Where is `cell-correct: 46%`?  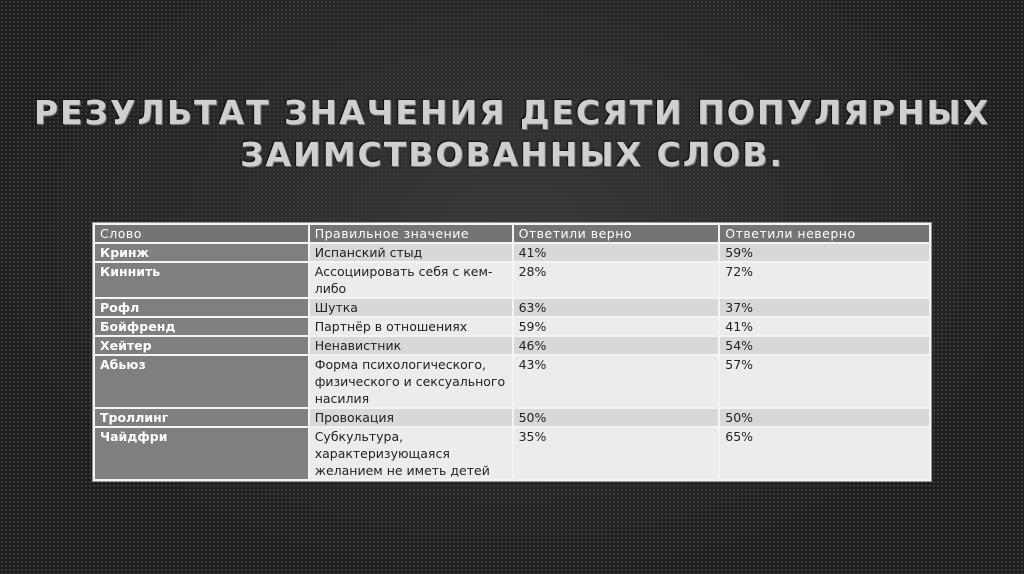 cell-correct: 46% is located at coordinates (616, 345).